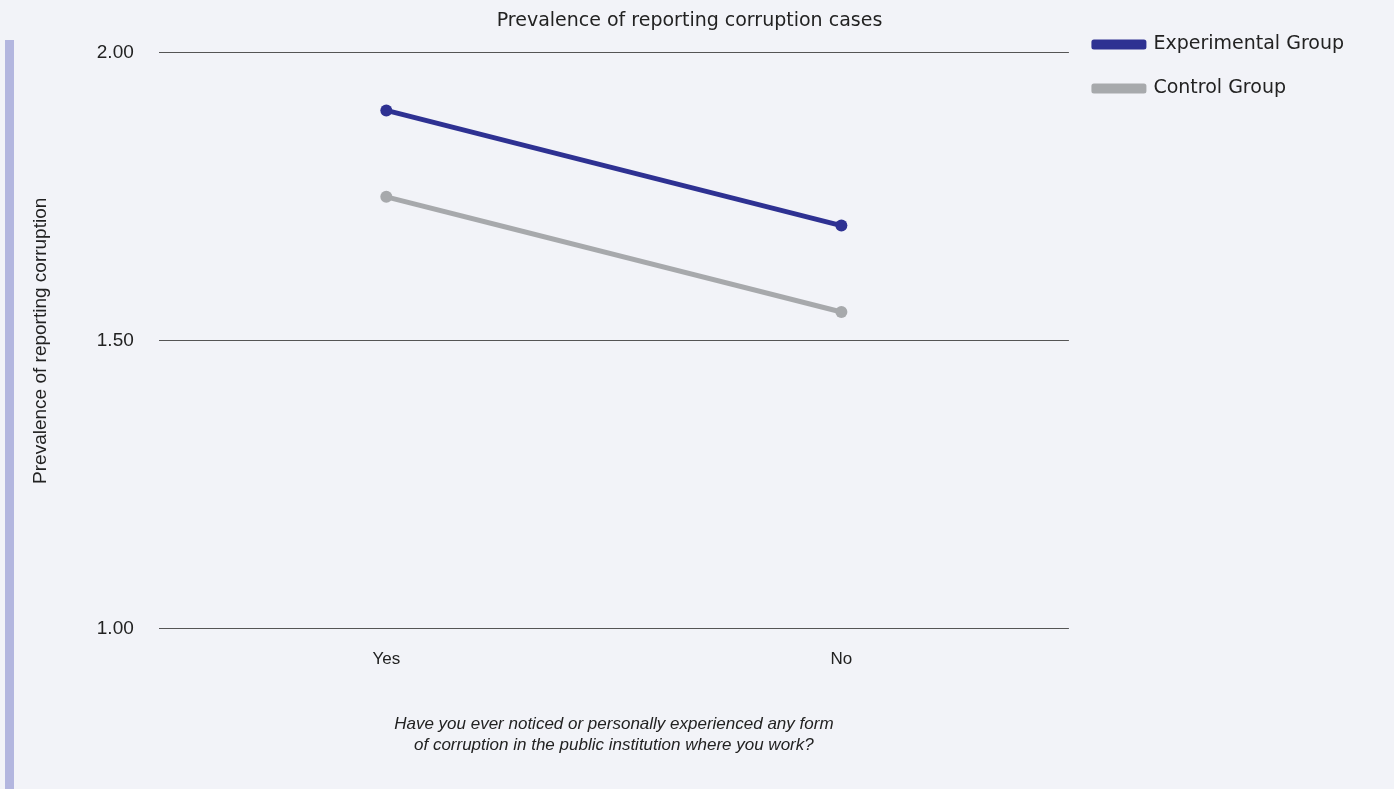 The width and height of the screenshot is (1394, 789). I want to click on x-axis-title: Have you ever noticed or personally experienced any form of corruption in the public institution where you work?, so click(614, 734).